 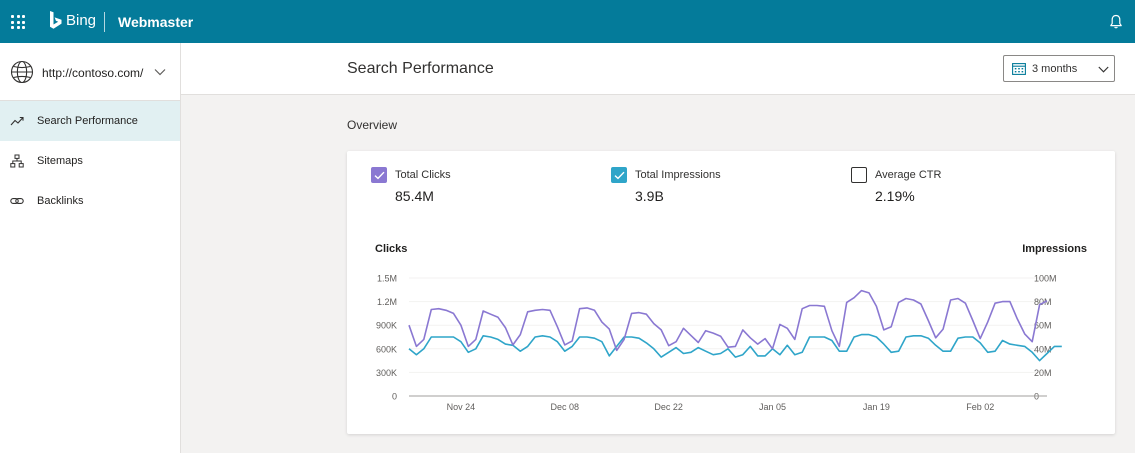 I want to click on bing-logo: Bing, so click(x=72, y=20).